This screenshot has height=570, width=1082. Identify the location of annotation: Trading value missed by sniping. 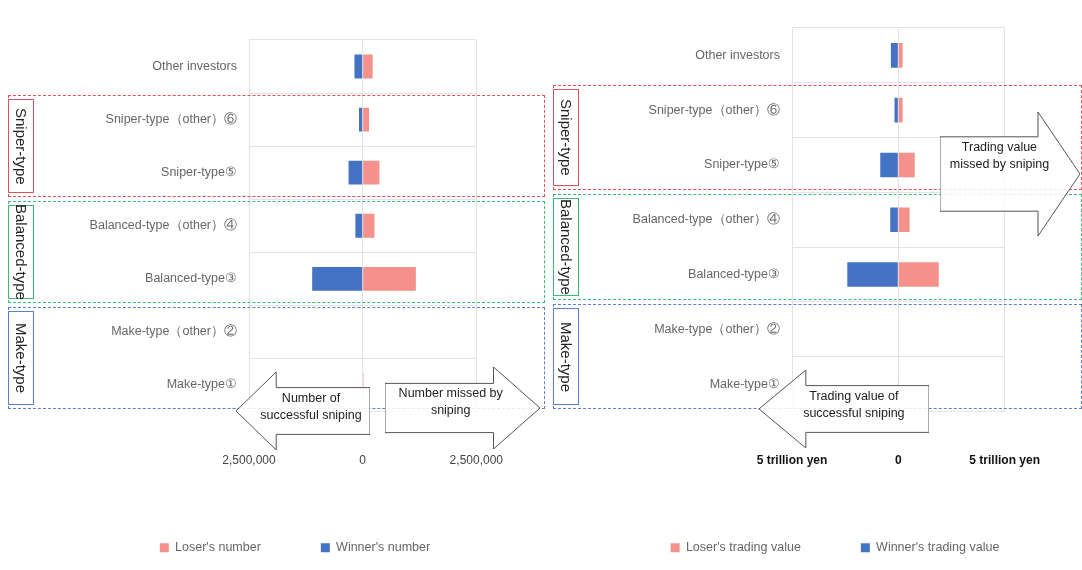
(999, 155).